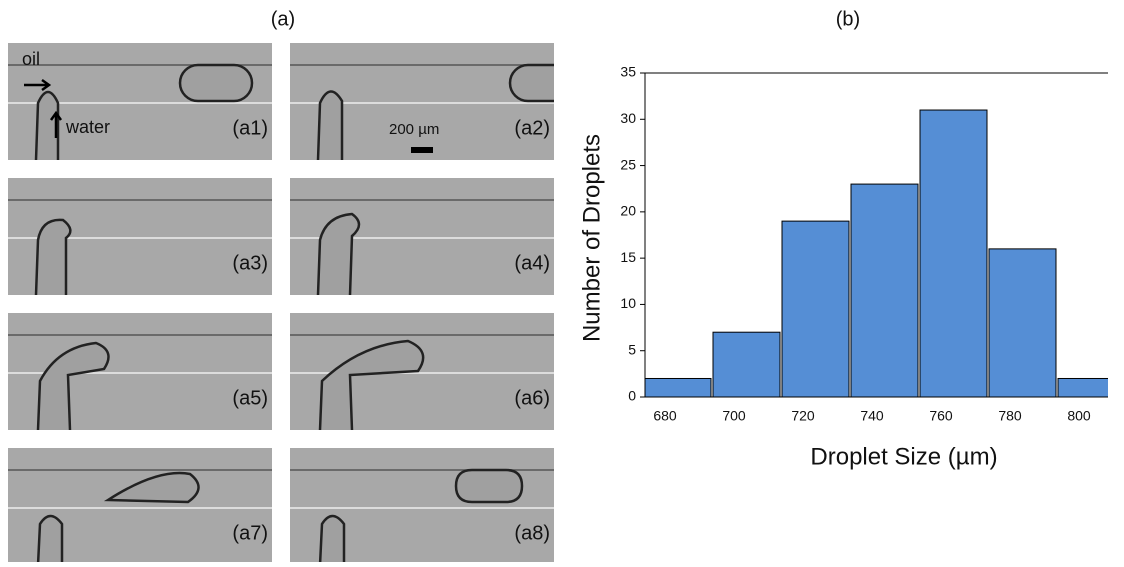  I want to click on frame-label: (a1), so click(250, 128).